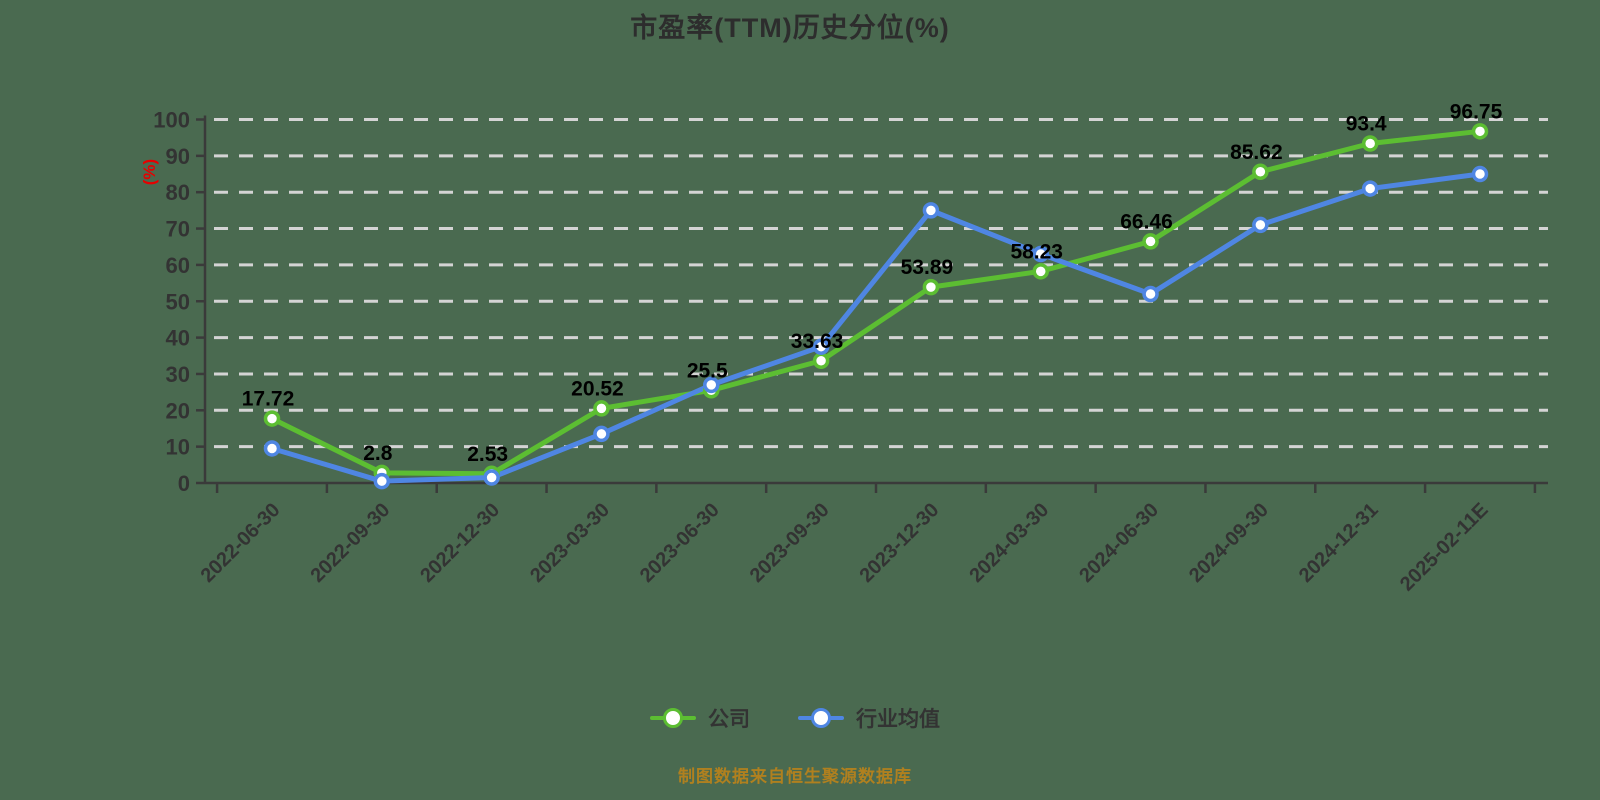 This screenshot has height=800, width=1600. I want to click on point-value-label: 2.8, so click(378, 453).